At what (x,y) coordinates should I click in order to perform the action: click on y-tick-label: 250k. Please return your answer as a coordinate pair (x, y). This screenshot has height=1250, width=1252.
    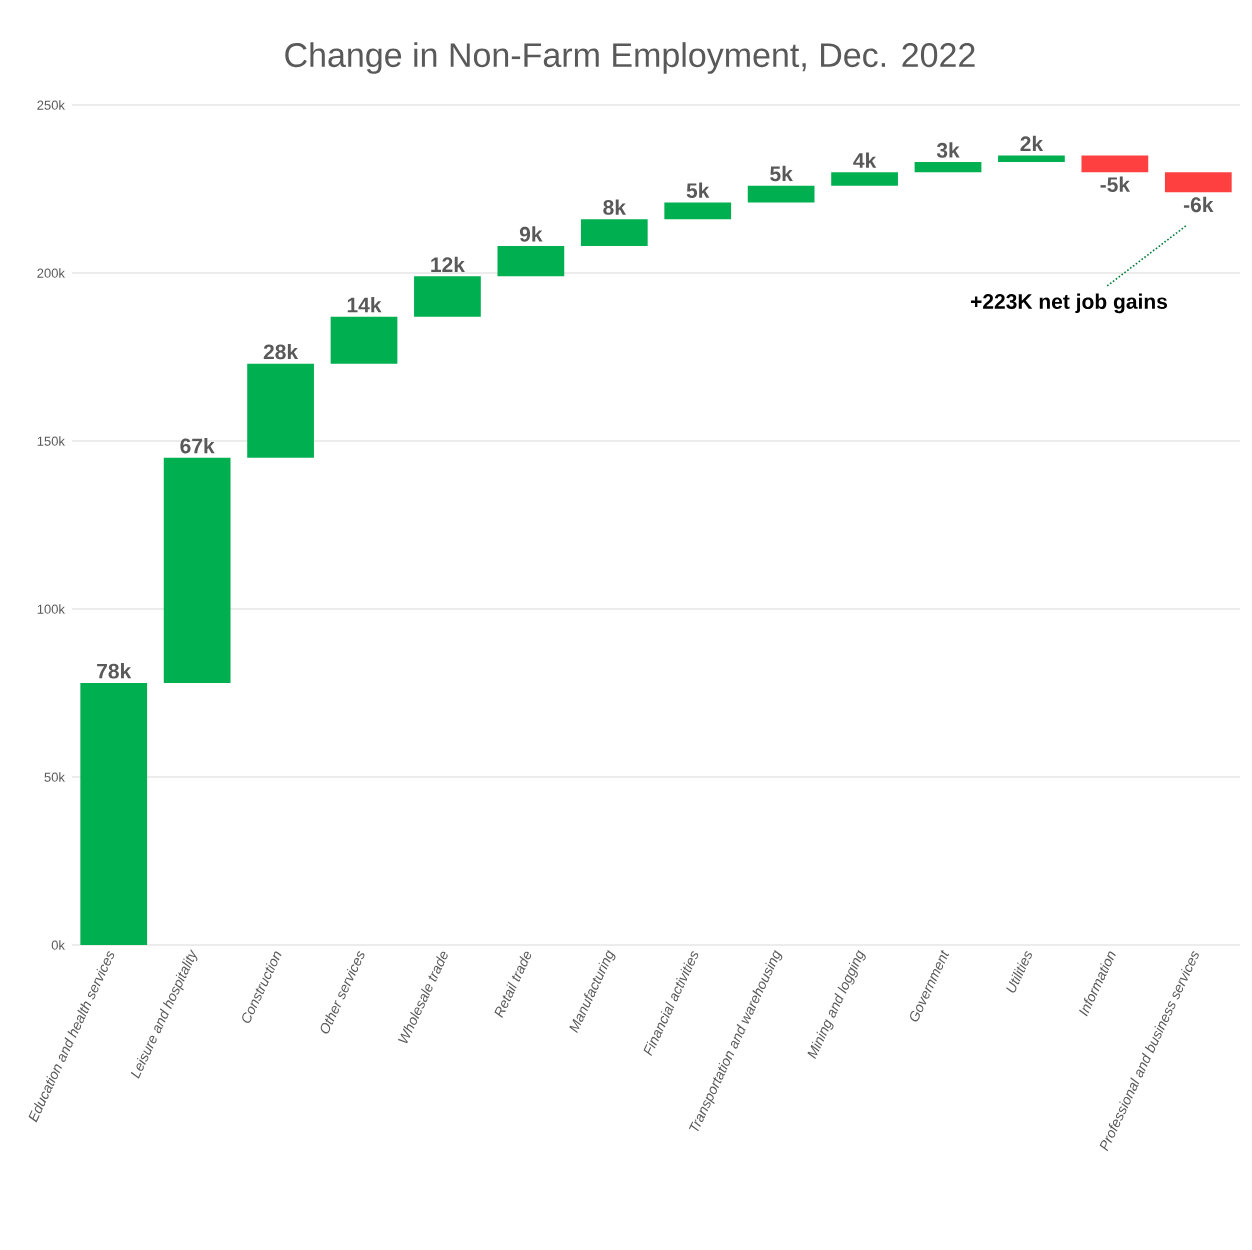
    Looking at the image, I should click on (51, 105).